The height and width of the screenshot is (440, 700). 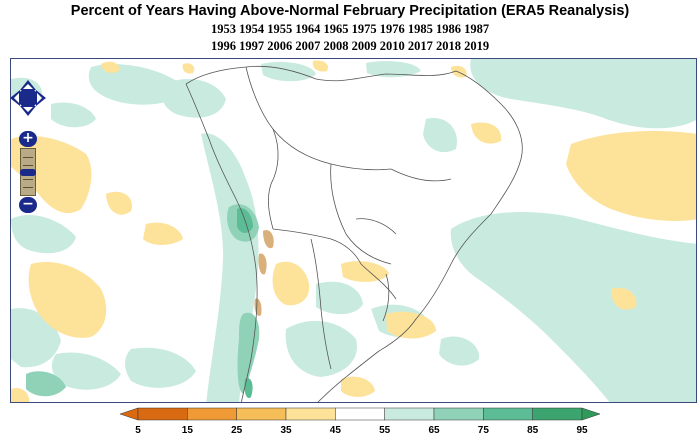 What do you see at coordinates (335, 430) in the screenshot?
I see `legend-tick-label: 45` at bounding box center [335, 430].